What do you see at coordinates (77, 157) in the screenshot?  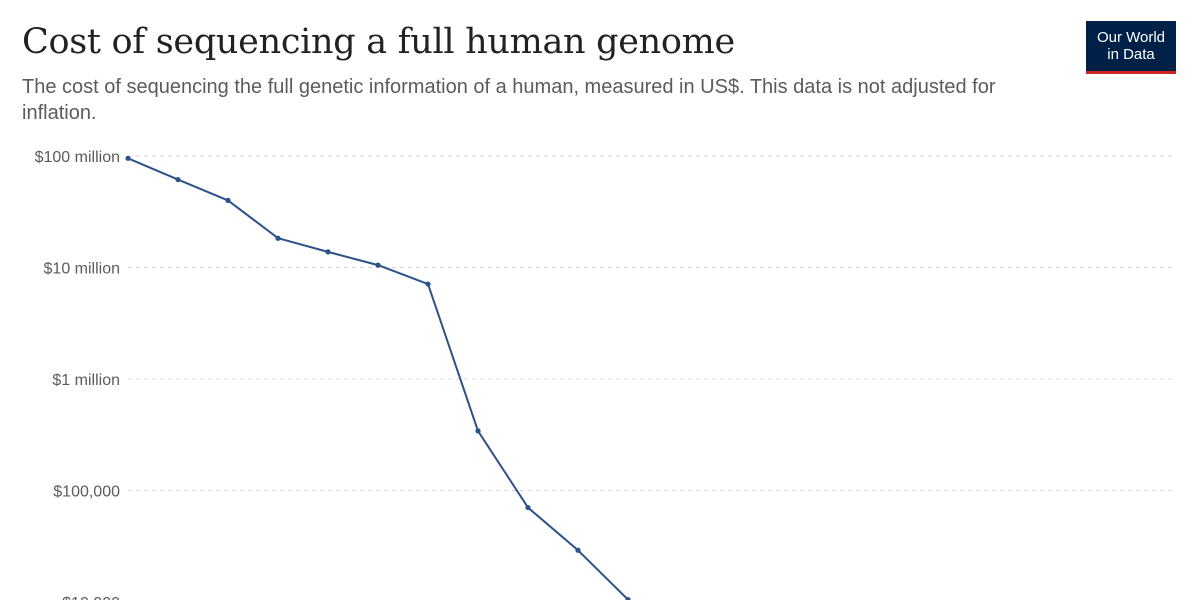 I see `y-tick-label: $100 million` at bounding box center [77, 157].